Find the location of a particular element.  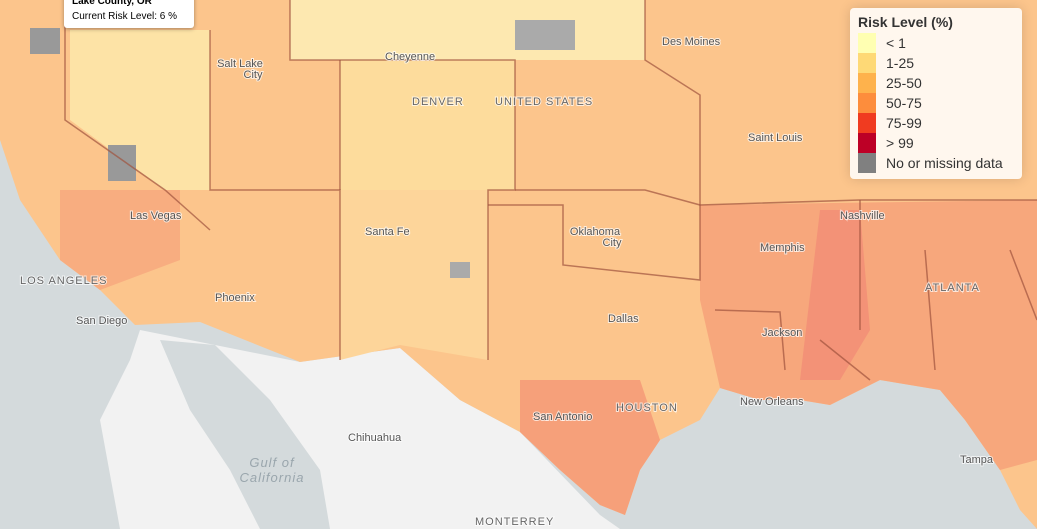

risk-region-colorado is located at coordinates (427, 125).